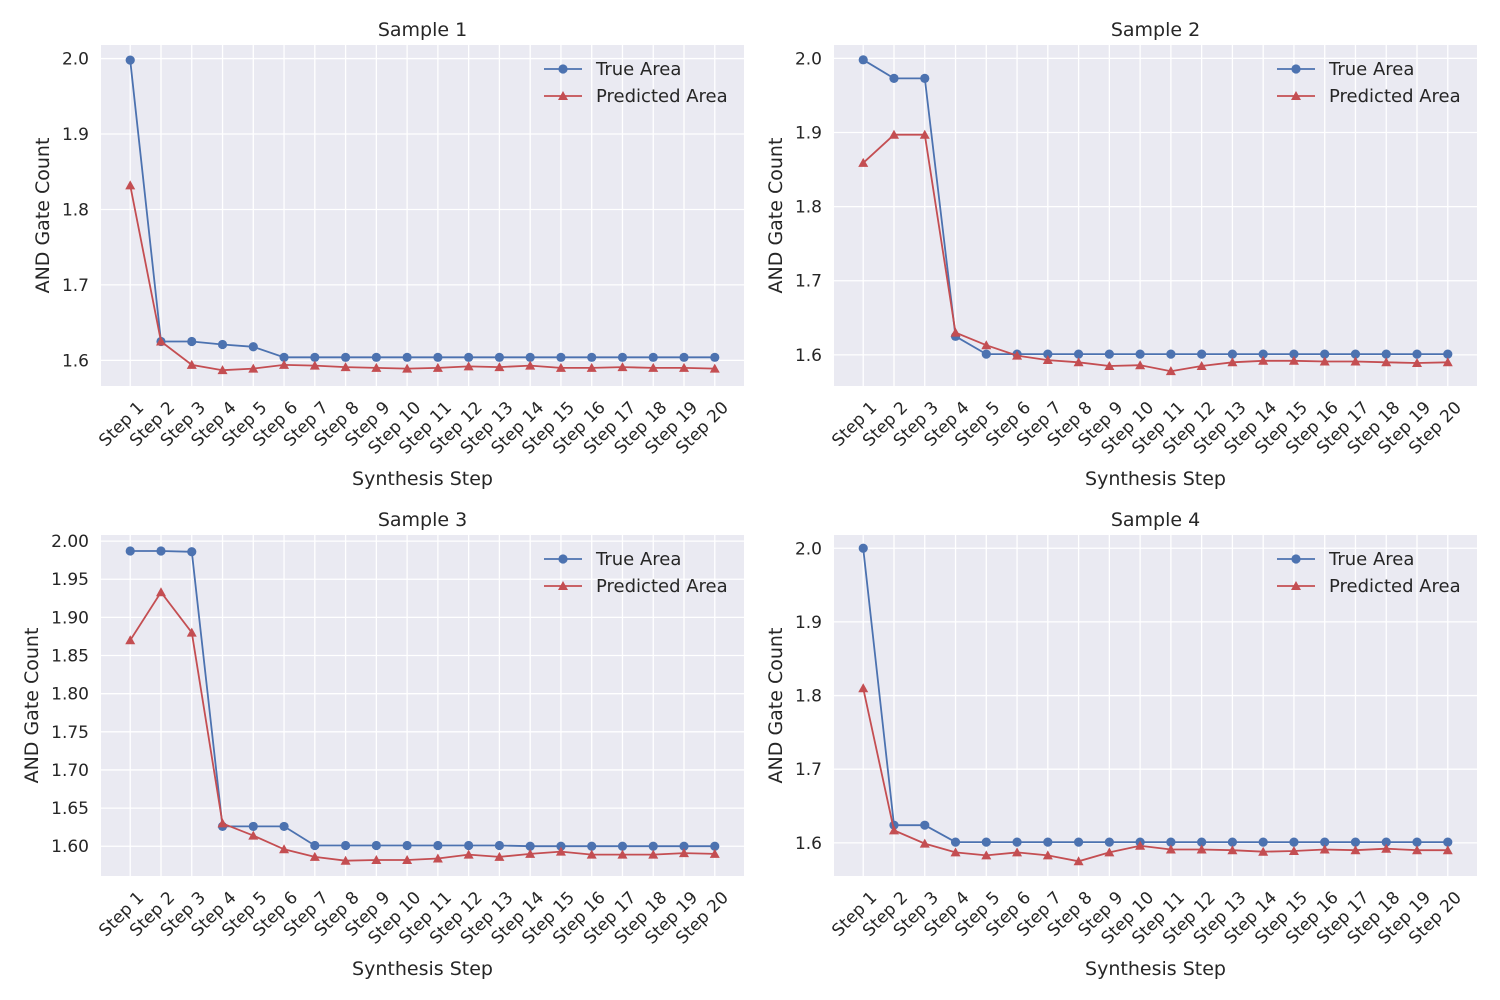  I want to click on y-tick-label: 2.0, so click(75, 60).